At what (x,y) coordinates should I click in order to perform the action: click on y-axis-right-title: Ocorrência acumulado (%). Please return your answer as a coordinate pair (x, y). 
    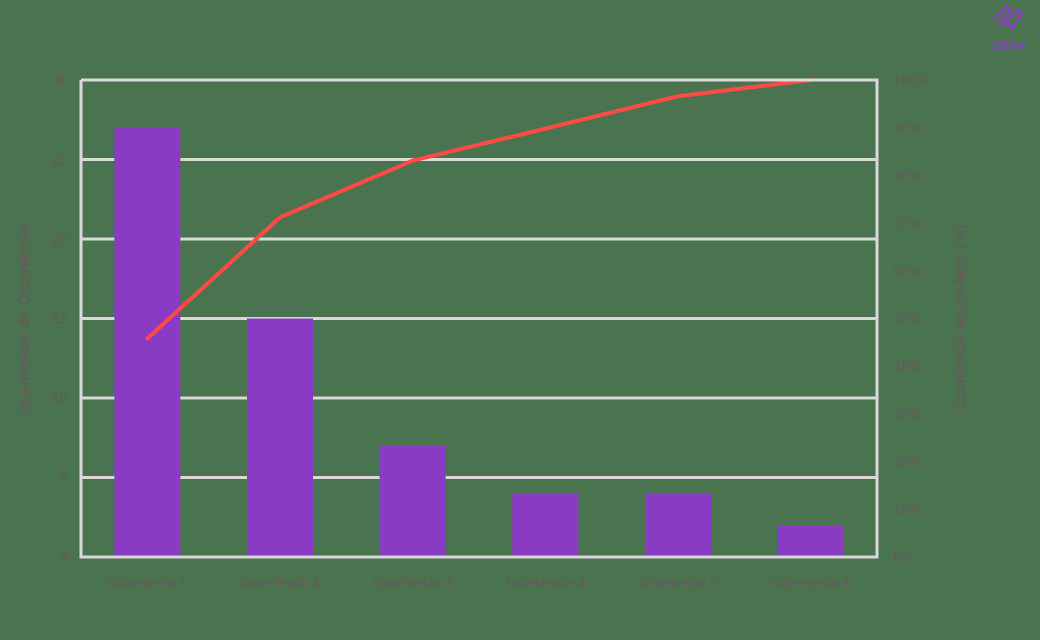
    Looking at the image, I should click on (961, 318).